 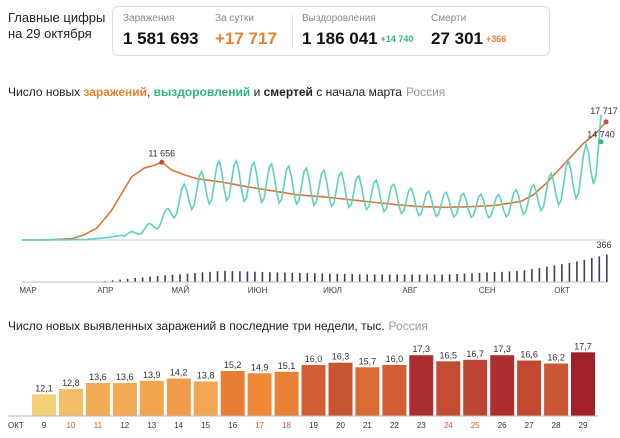 I want to click on chart1-title-suffix: с начала марта, so click(x=357, y=92).